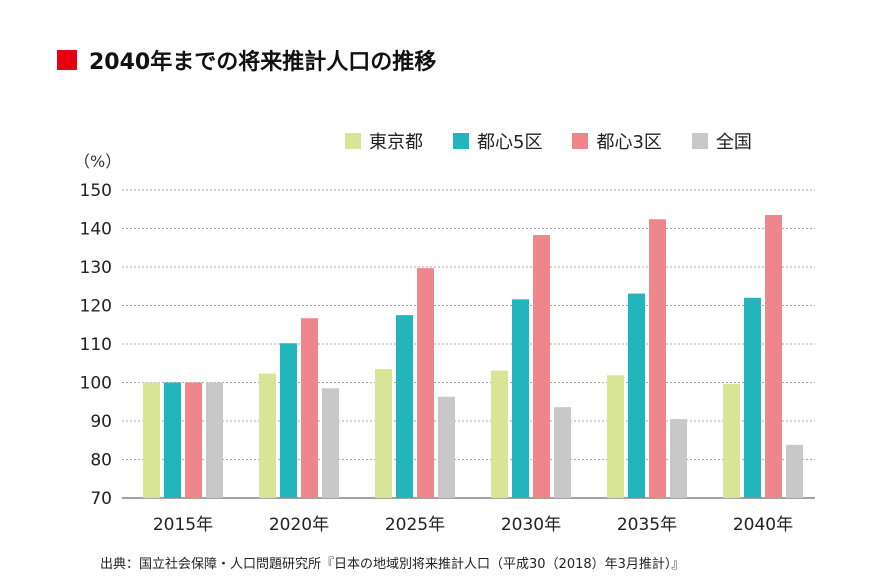 This screenshot has width=870, height=584. What do you see at coordinates (96, 307) in the screenshot?
I see `y-tick-label: 120` at bounding box center [96, 307].